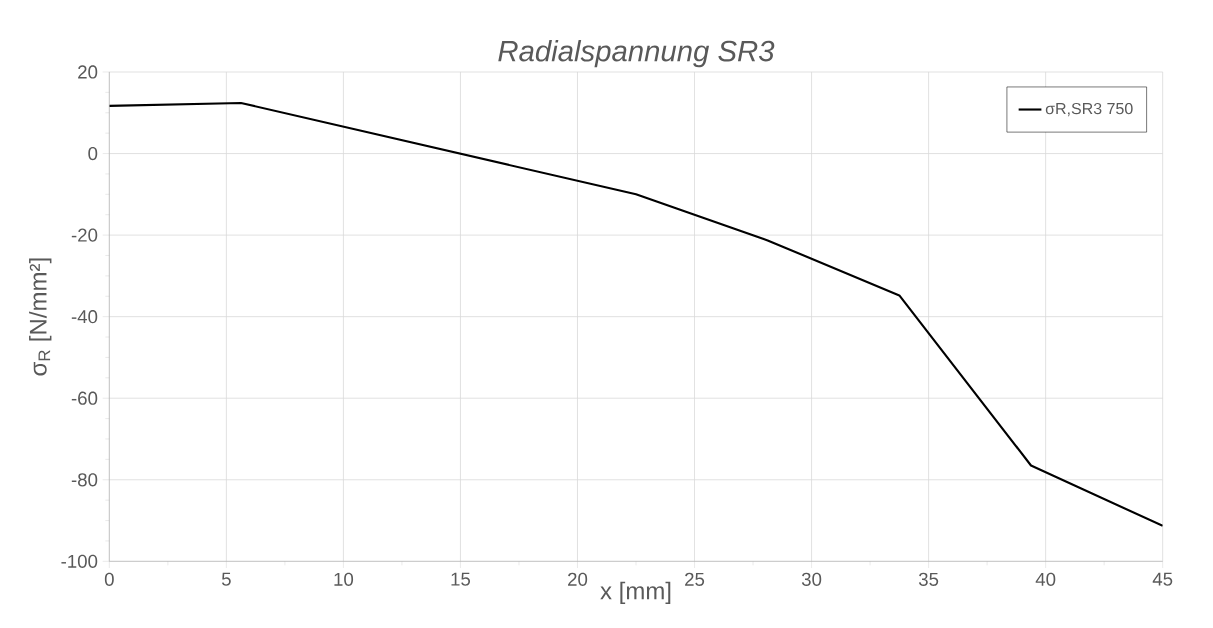  What do you see at coordinates (84, 317) in the screenshot?
I see `y-tick-label: -40` at bounding box center [84, 317].